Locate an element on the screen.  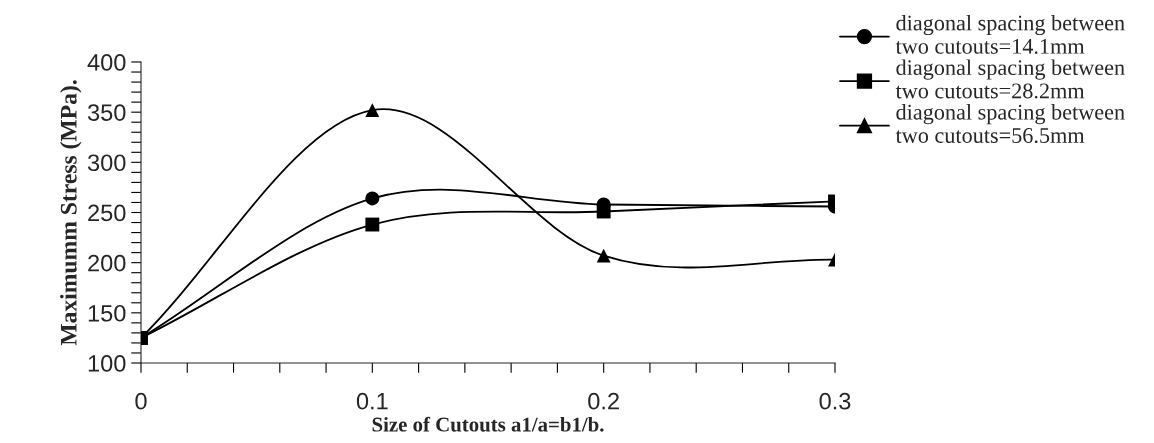
y-tick-label: 100 is located at coordinates (107, 363).